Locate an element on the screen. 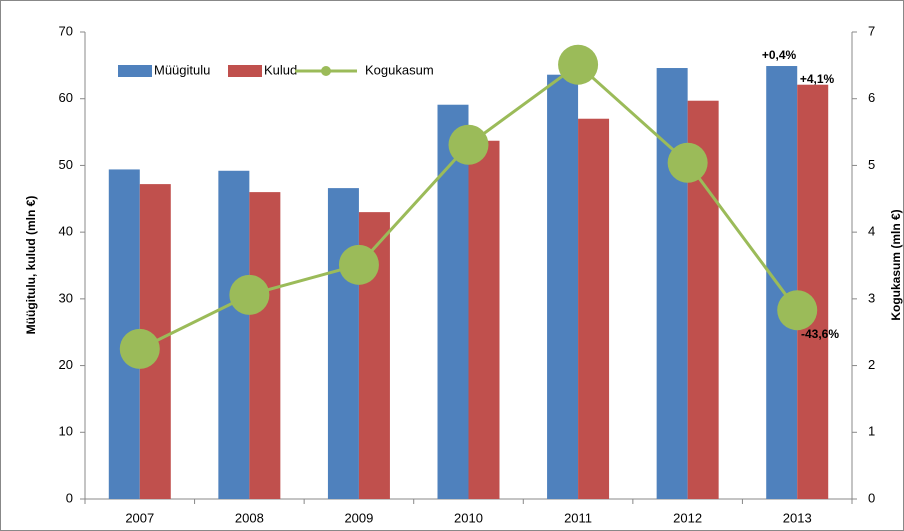 This screenshot has height=531, width=904. legend-label: Kulud is located at coordinates (280, 69).